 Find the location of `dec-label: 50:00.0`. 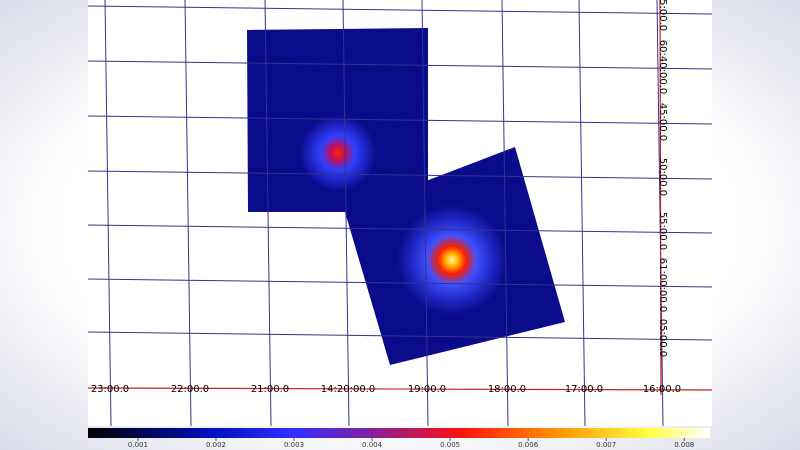

dec-label: 50:00.0 is located at coordinates (662, 177).